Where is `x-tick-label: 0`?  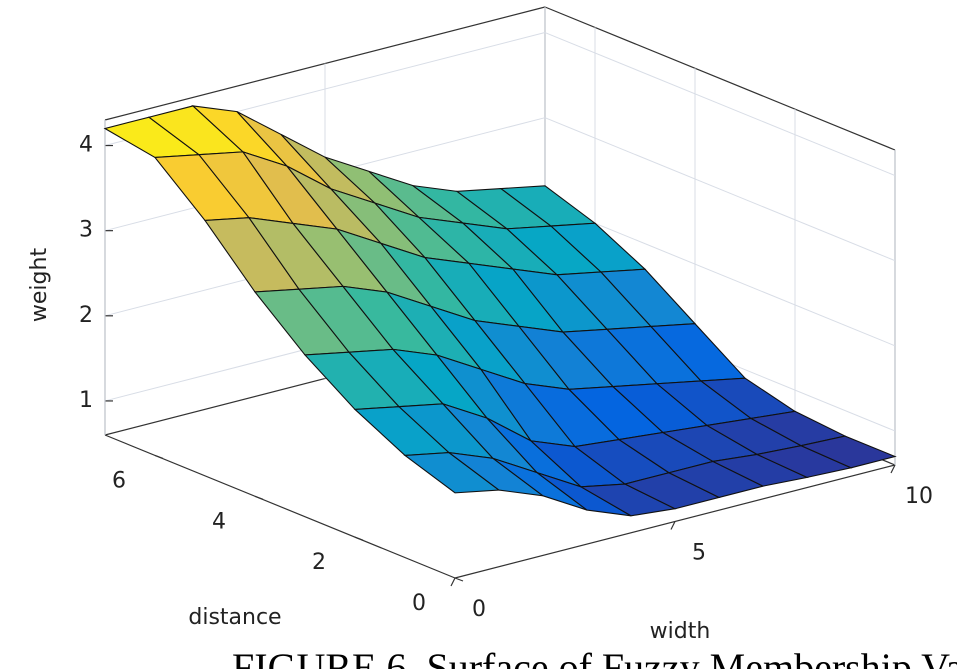 x-tick-label: 0 is located at coordinates (479, 609).